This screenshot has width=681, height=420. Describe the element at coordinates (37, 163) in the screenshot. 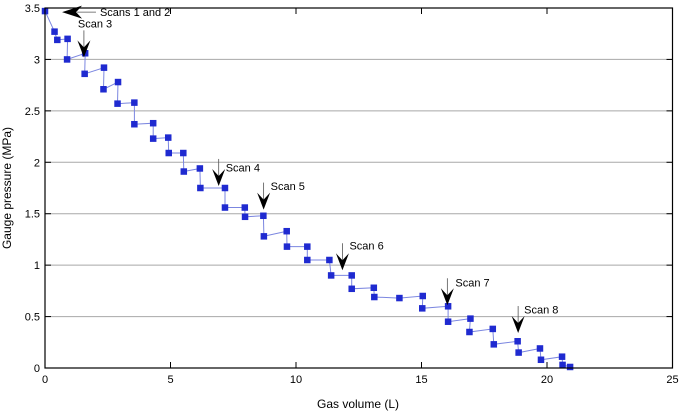

I see `y-tick-label: 2` at that location.